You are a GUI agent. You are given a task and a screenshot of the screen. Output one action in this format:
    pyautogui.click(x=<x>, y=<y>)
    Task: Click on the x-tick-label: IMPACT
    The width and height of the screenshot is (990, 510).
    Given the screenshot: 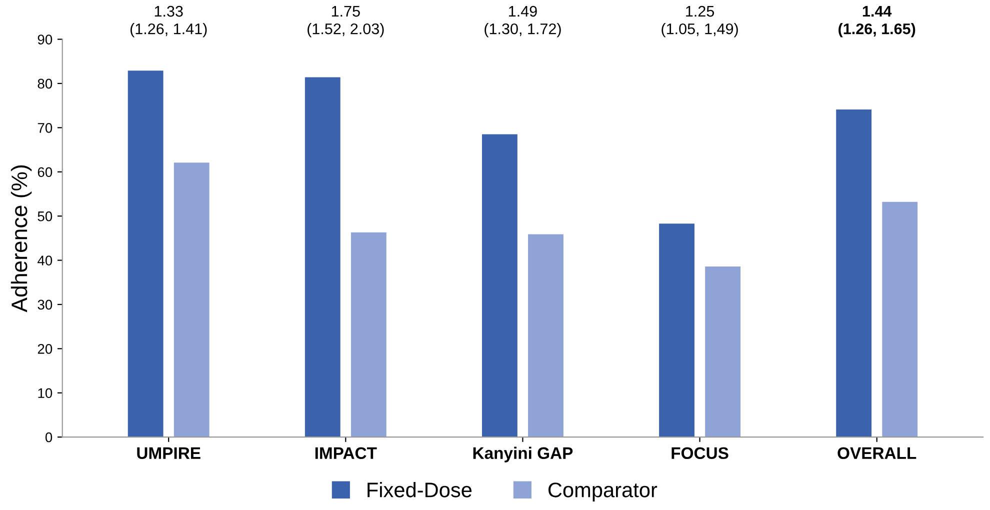 What is the action you would take?
    pyautogui.click(x=346, y=453)
    